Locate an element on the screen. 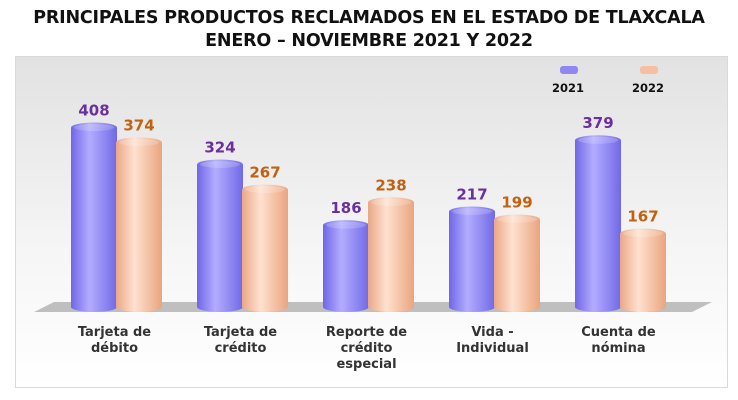  category-label: Tarjeta de crédito is located at coordinates (240, 340).